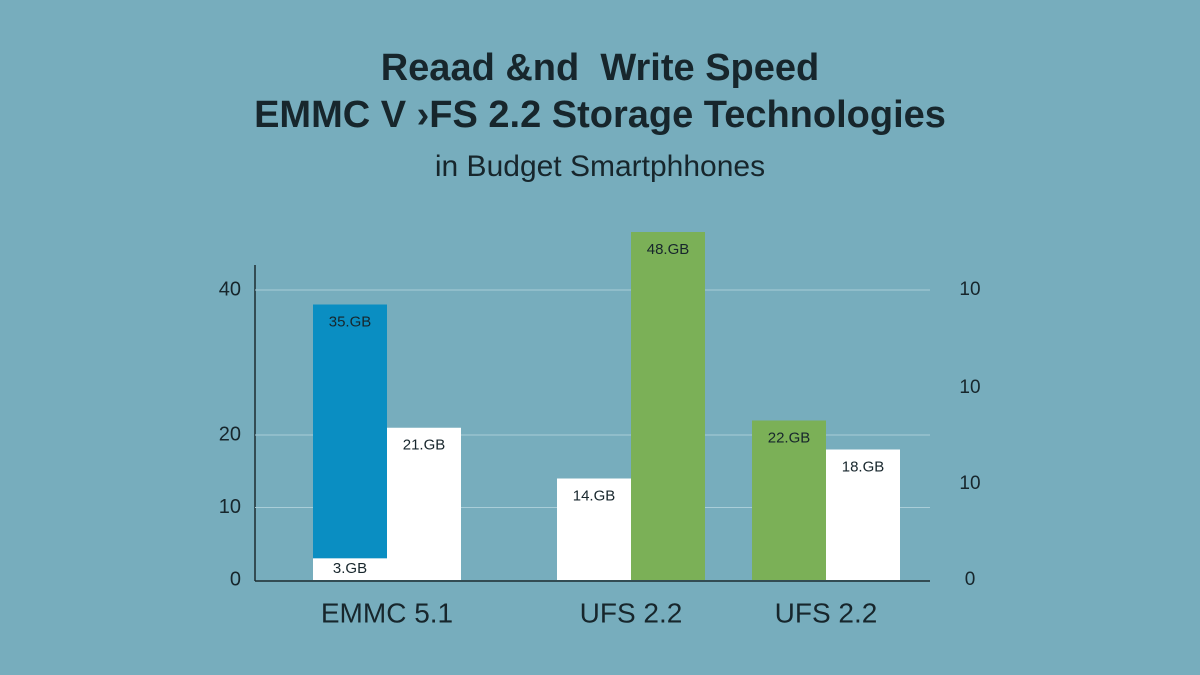 Image resolution: width=1200 pixels, height=675 pixels. I want to click on data-label: 22.GB, so click(789, 437).